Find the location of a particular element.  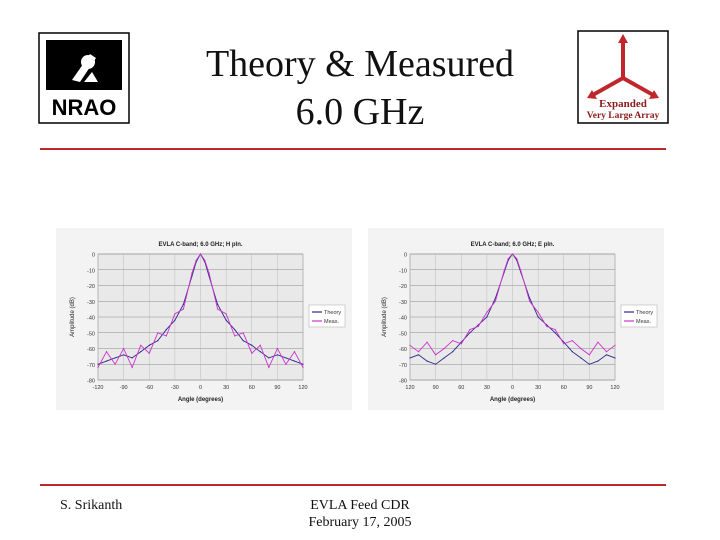

x-tick-label: -30 is located at coordinates (175, 388).